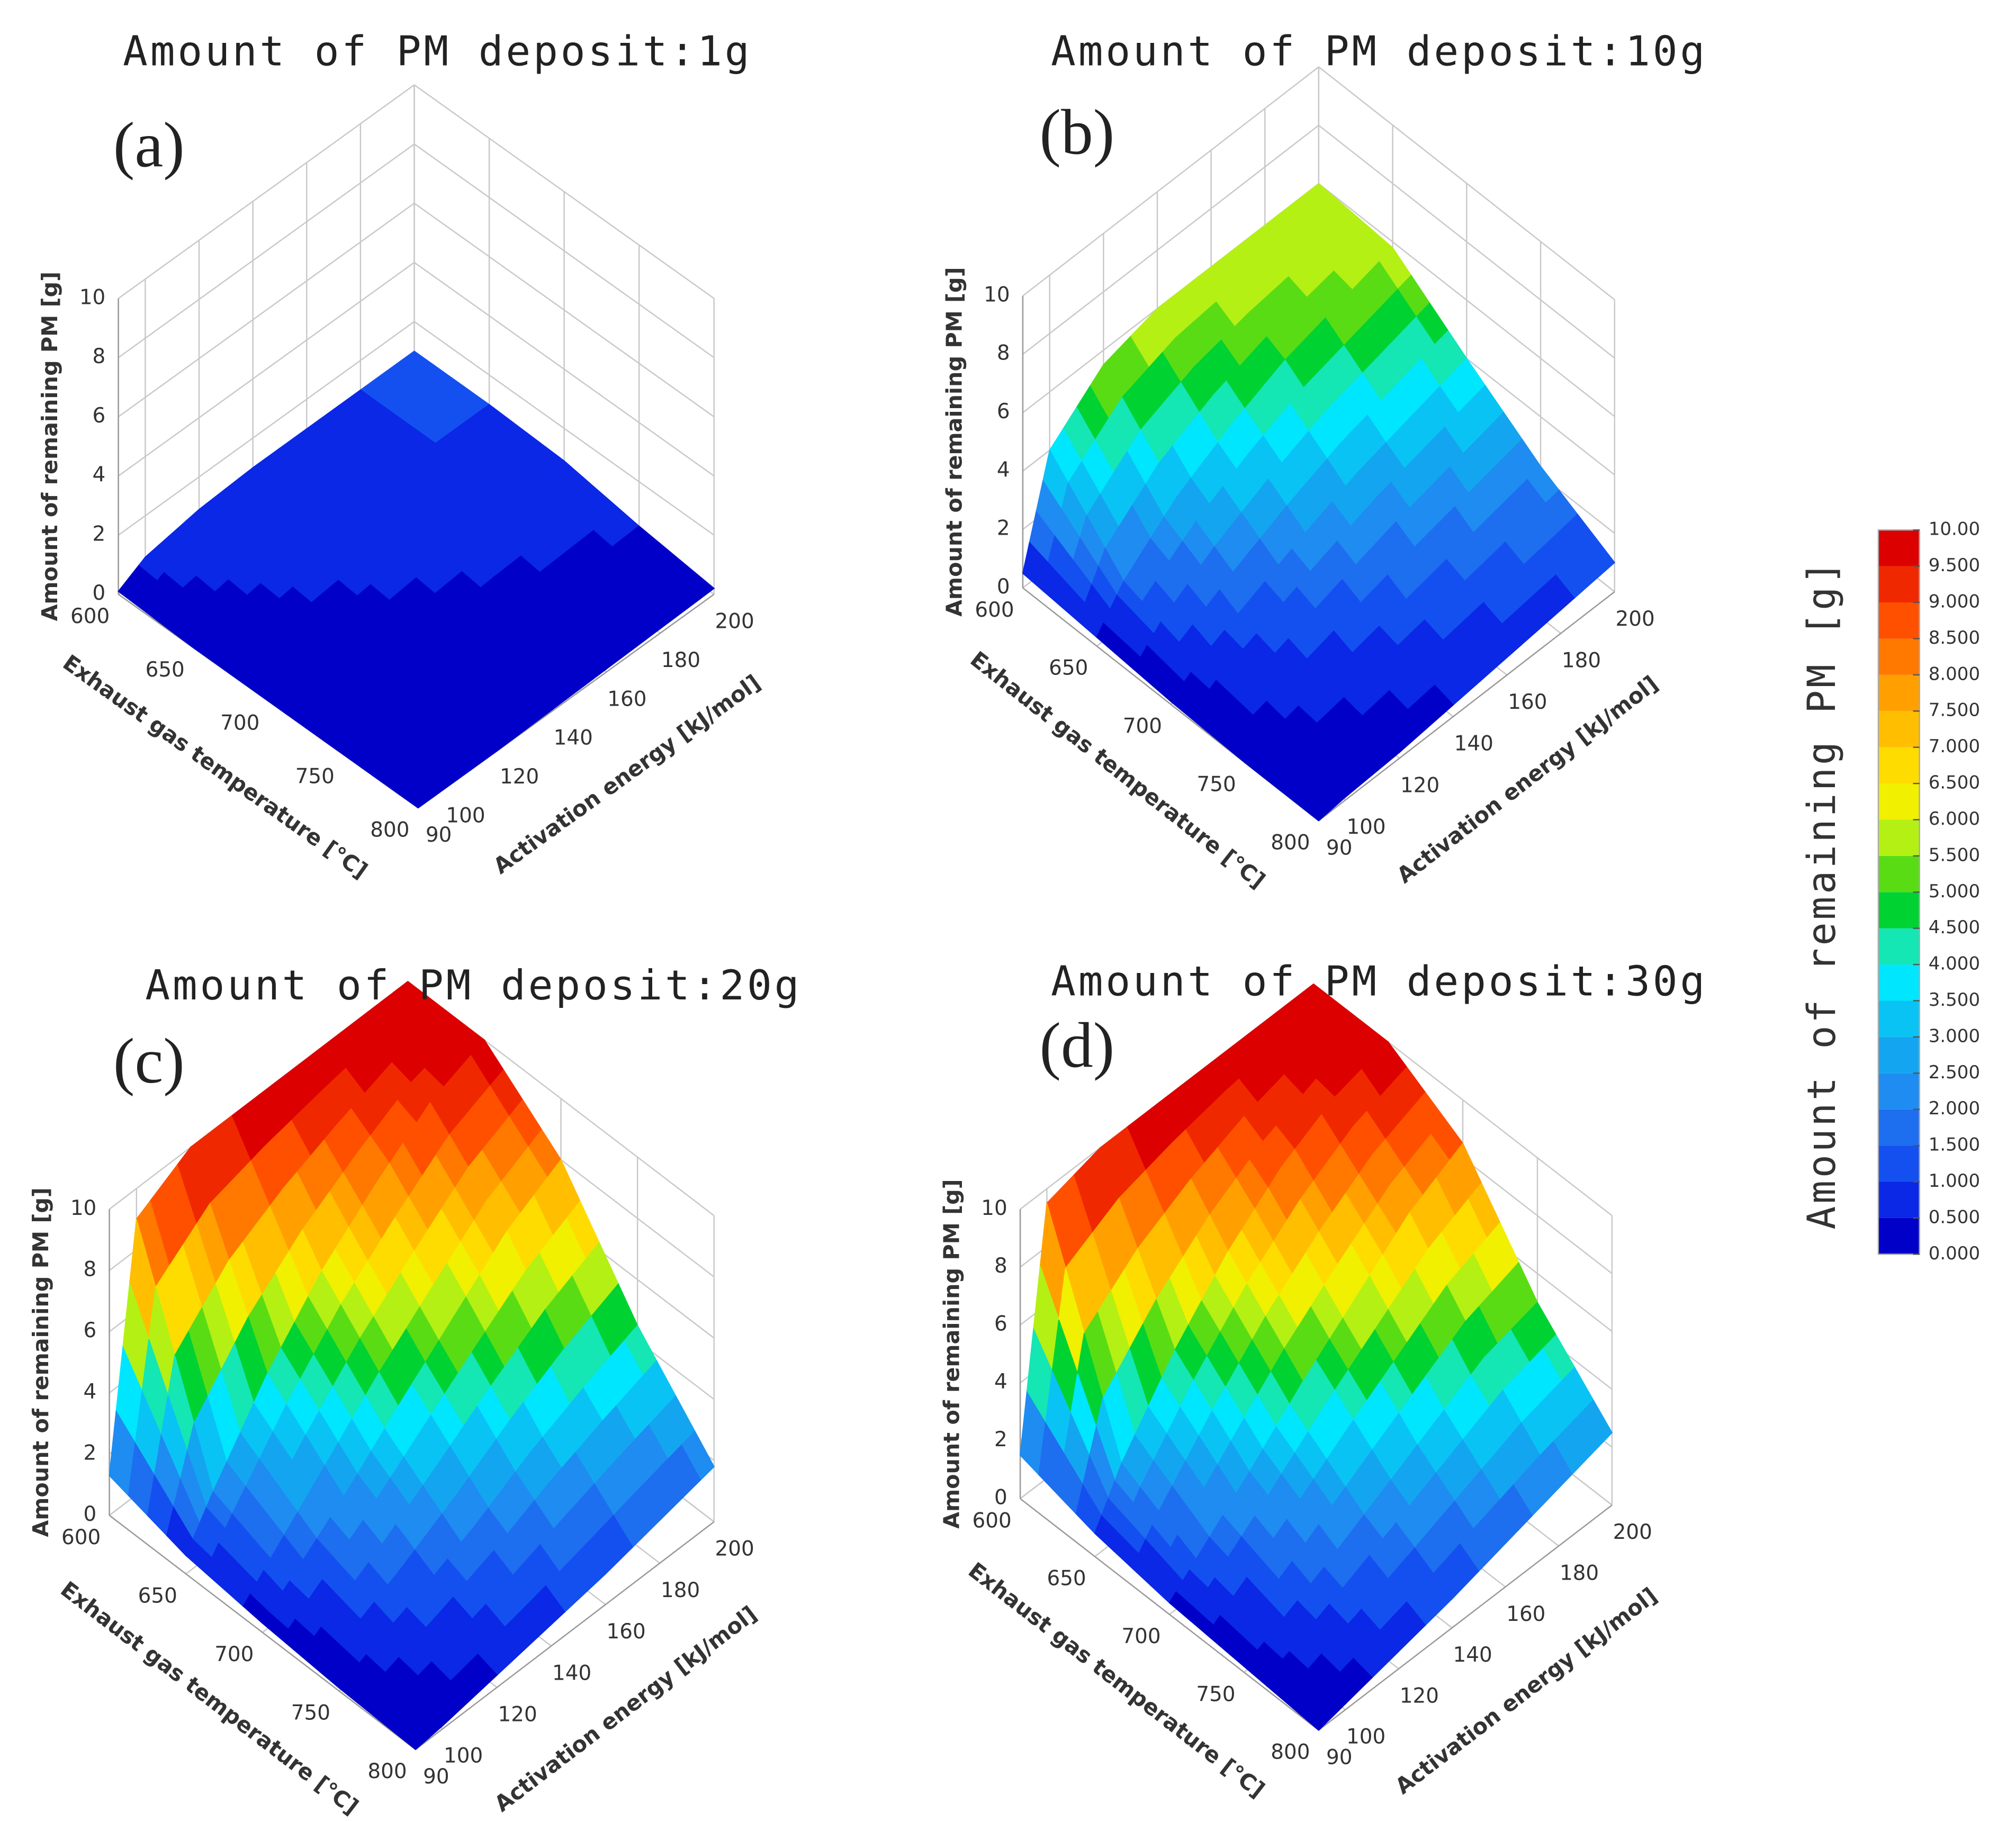 The image size is (2016, 1821). I want to click on chart-title: Amount of PM deposit:1g, so click(437, 52).